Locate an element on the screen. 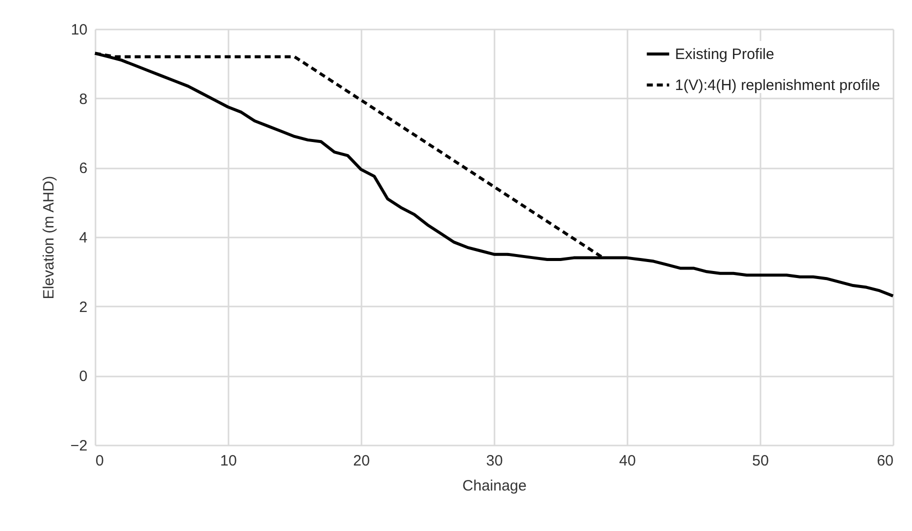 Image resolution: width=912 pixels, height=531 pixels. x-tick-label: 60 is located at coordinates (885, 461).